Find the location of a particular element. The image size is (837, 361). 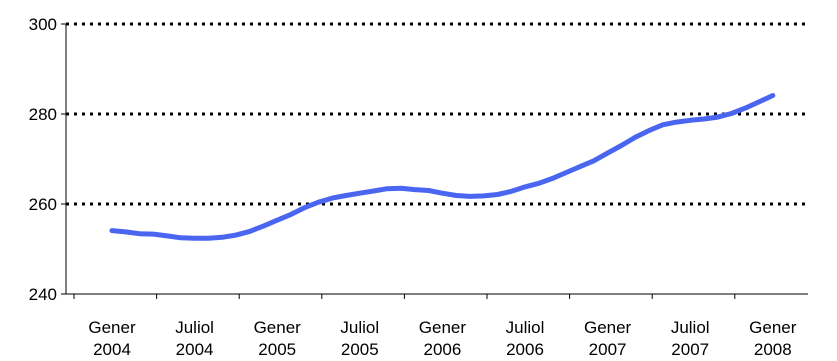

y-tick-label: 280 is located at coordinates (43, 114).